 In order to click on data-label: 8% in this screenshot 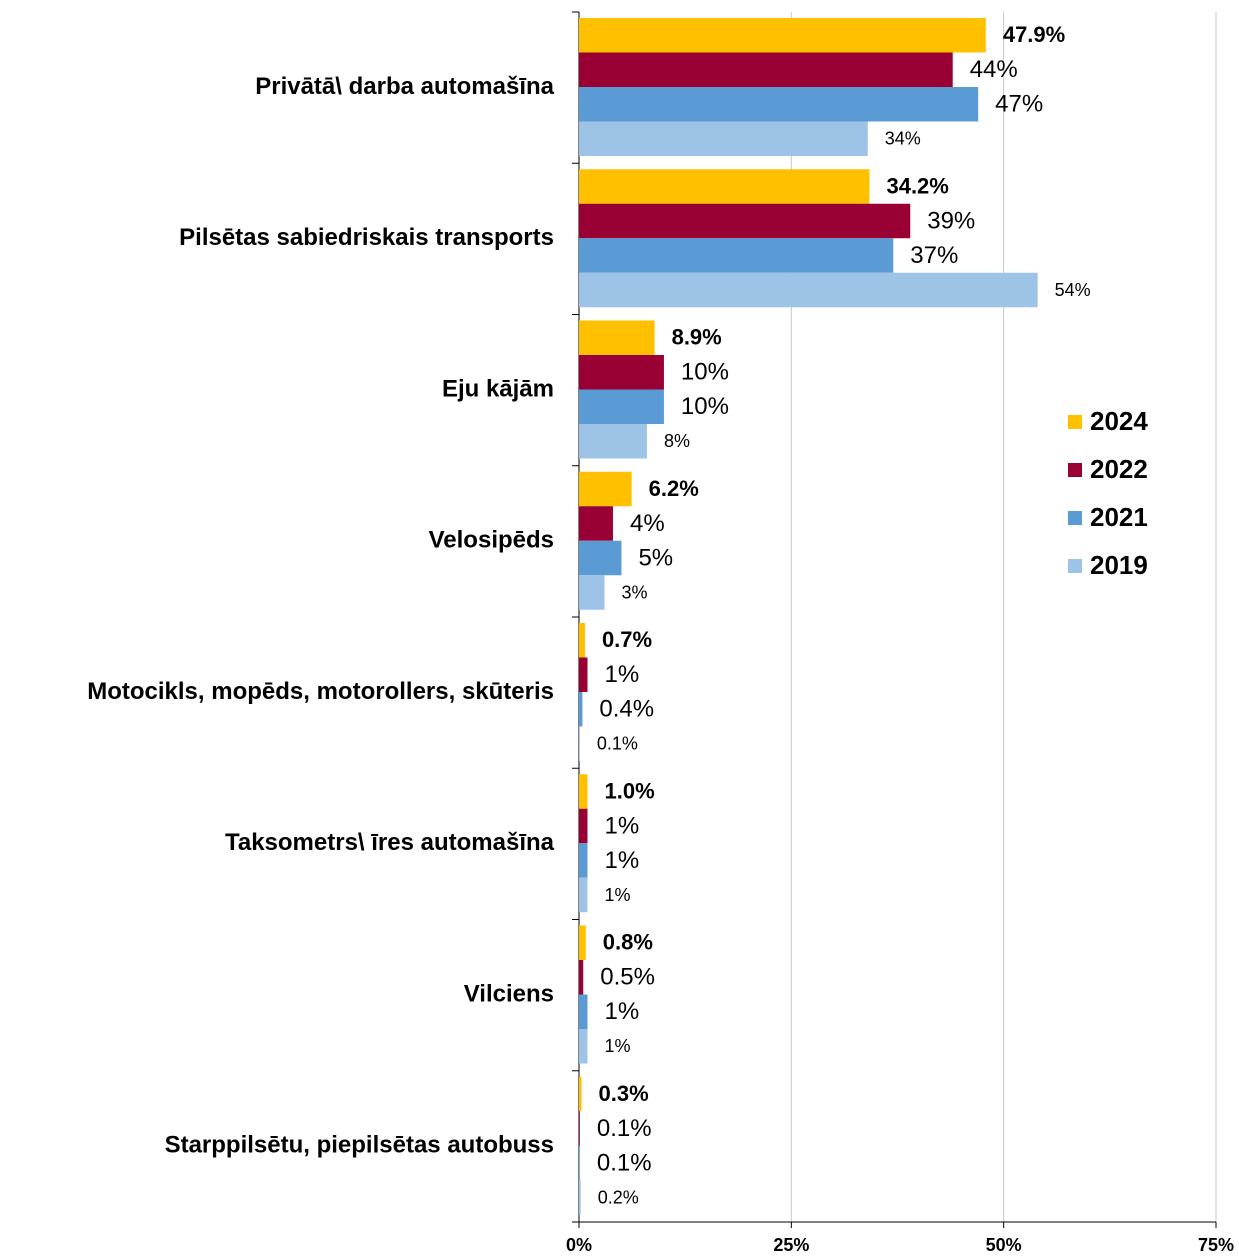, I will do `click(677, 441)`.